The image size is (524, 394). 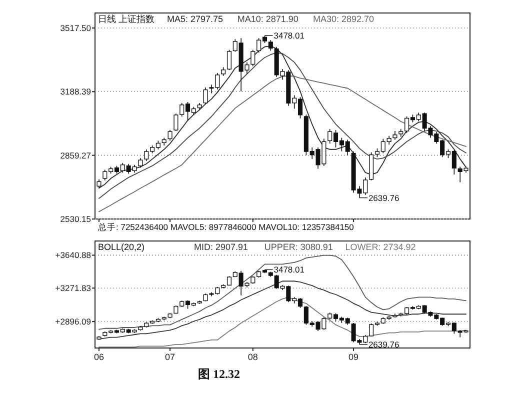 What do you see at coordinates (99, 357) in the screenshot?
I see `x-tick-label: 06` at bounding box center [99, 357].